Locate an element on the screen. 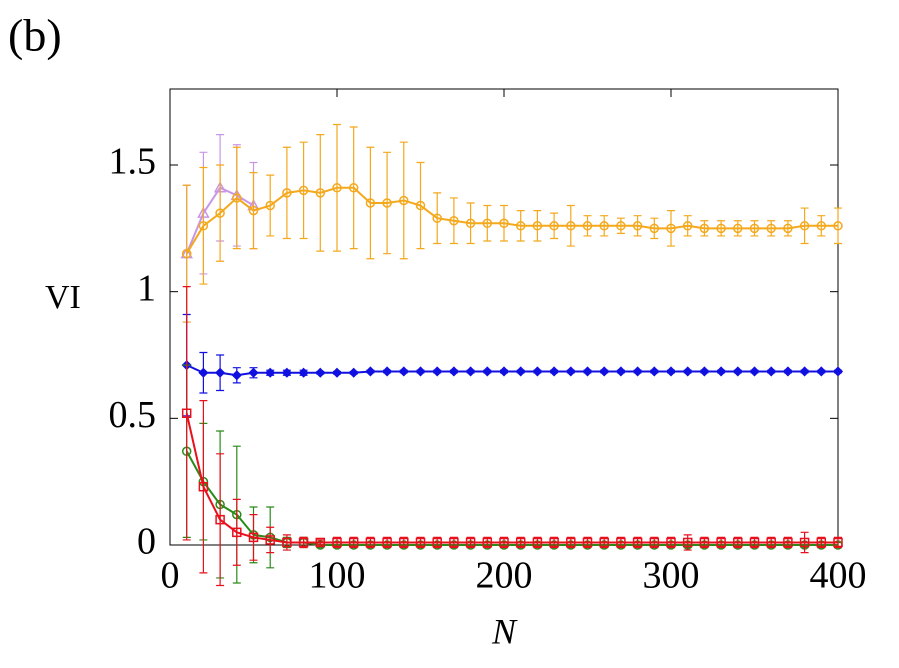 The height and width of the screenshot is (668, 899). x-tick-label: 0 is located at coordinates (170, 576).